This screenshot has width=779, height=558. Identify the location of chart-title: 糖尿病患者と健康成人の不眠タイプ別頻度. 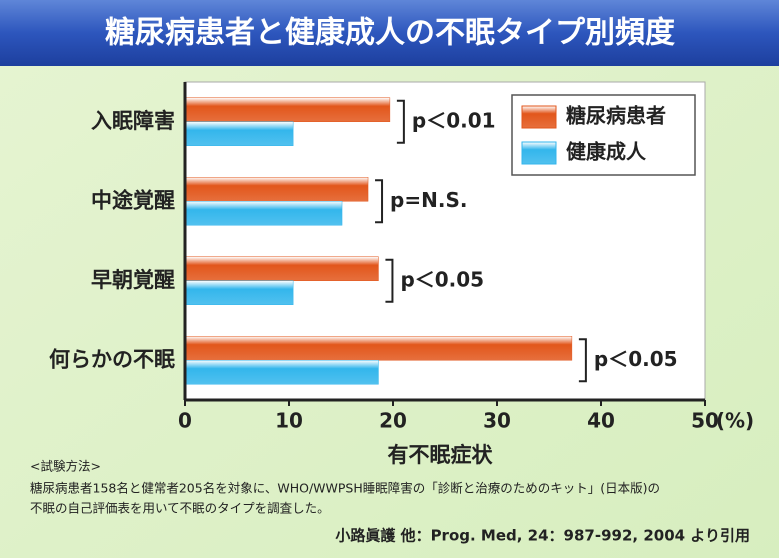
(390, 33).